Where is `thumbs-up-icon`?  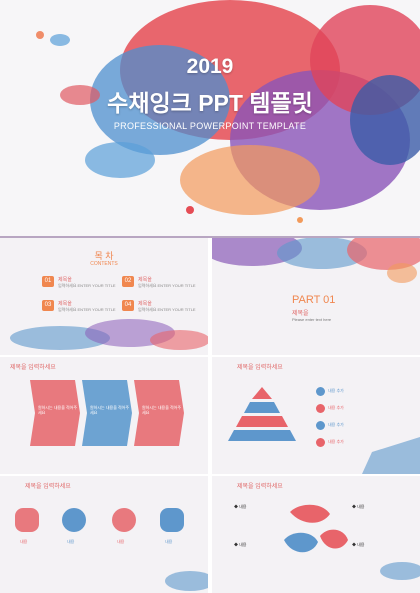 thumbs-up-icon is located at coordinates (172, 520).